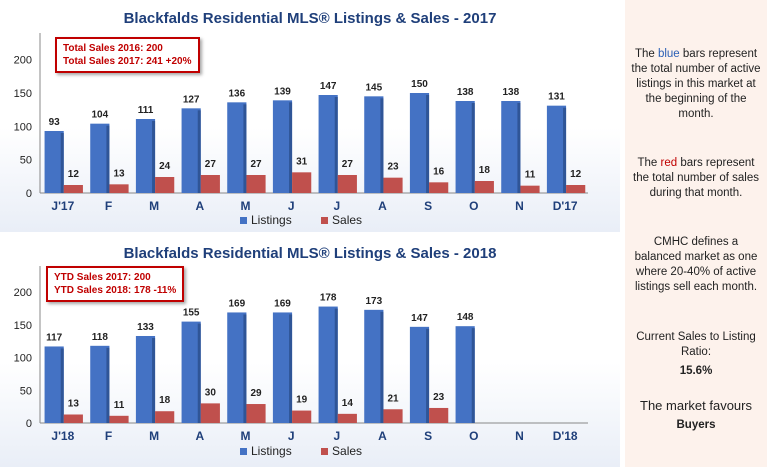 The image size is (767, 467). Describe the element at coordinates (62, 436) in the screenshot. I see `x-tick-label: J'18` at that location.